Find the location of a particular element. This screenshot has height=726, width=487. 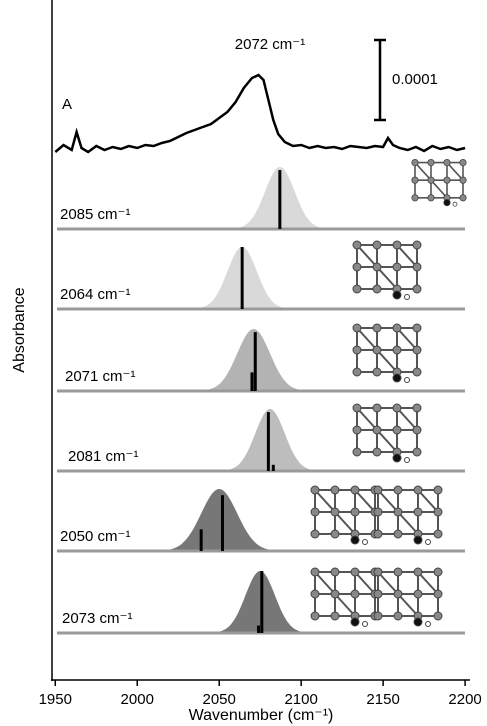

panel-label: 2073 cm⁻¹ is located at coordinates (97, 618).